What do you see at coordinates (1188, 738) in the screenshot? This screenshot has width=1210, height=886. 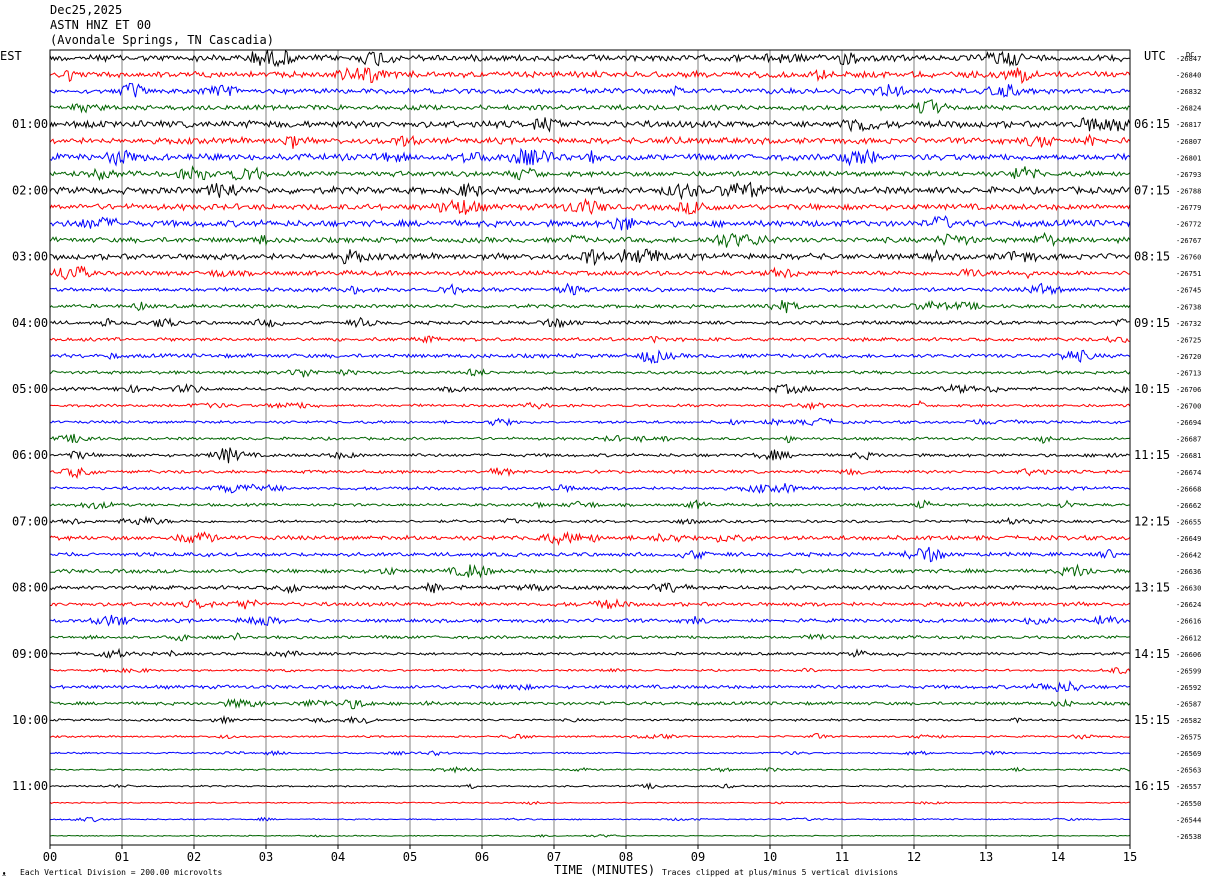 I see `dc-offset-label: -26575` at bounding box center [1188, 738].